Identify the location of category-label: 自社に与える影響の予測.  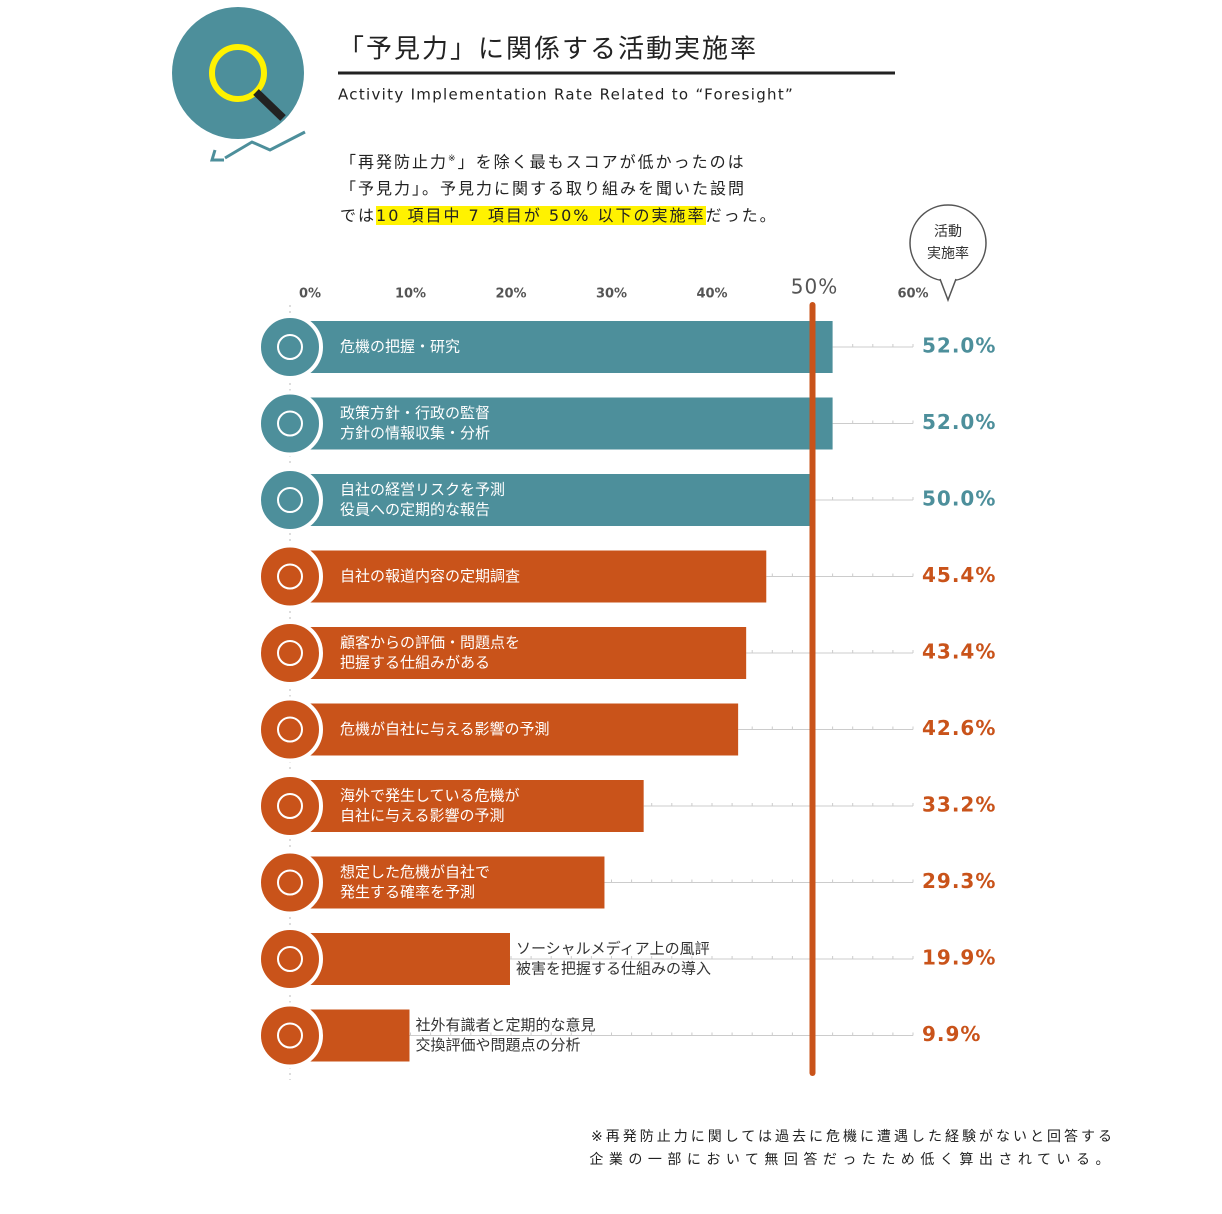
(422, 816).